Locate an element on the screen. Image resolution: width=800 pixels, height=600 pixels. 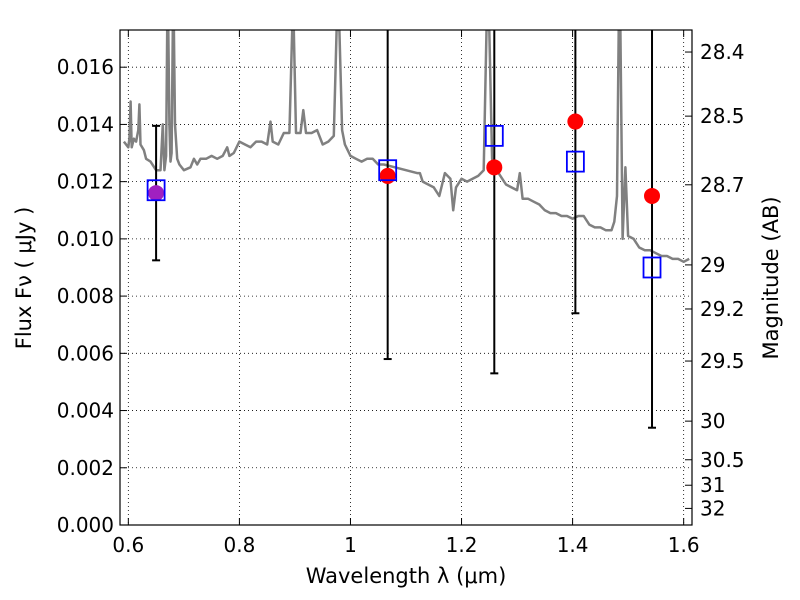
right-tick-label: 29.2 is located at coordinates (722, 309).